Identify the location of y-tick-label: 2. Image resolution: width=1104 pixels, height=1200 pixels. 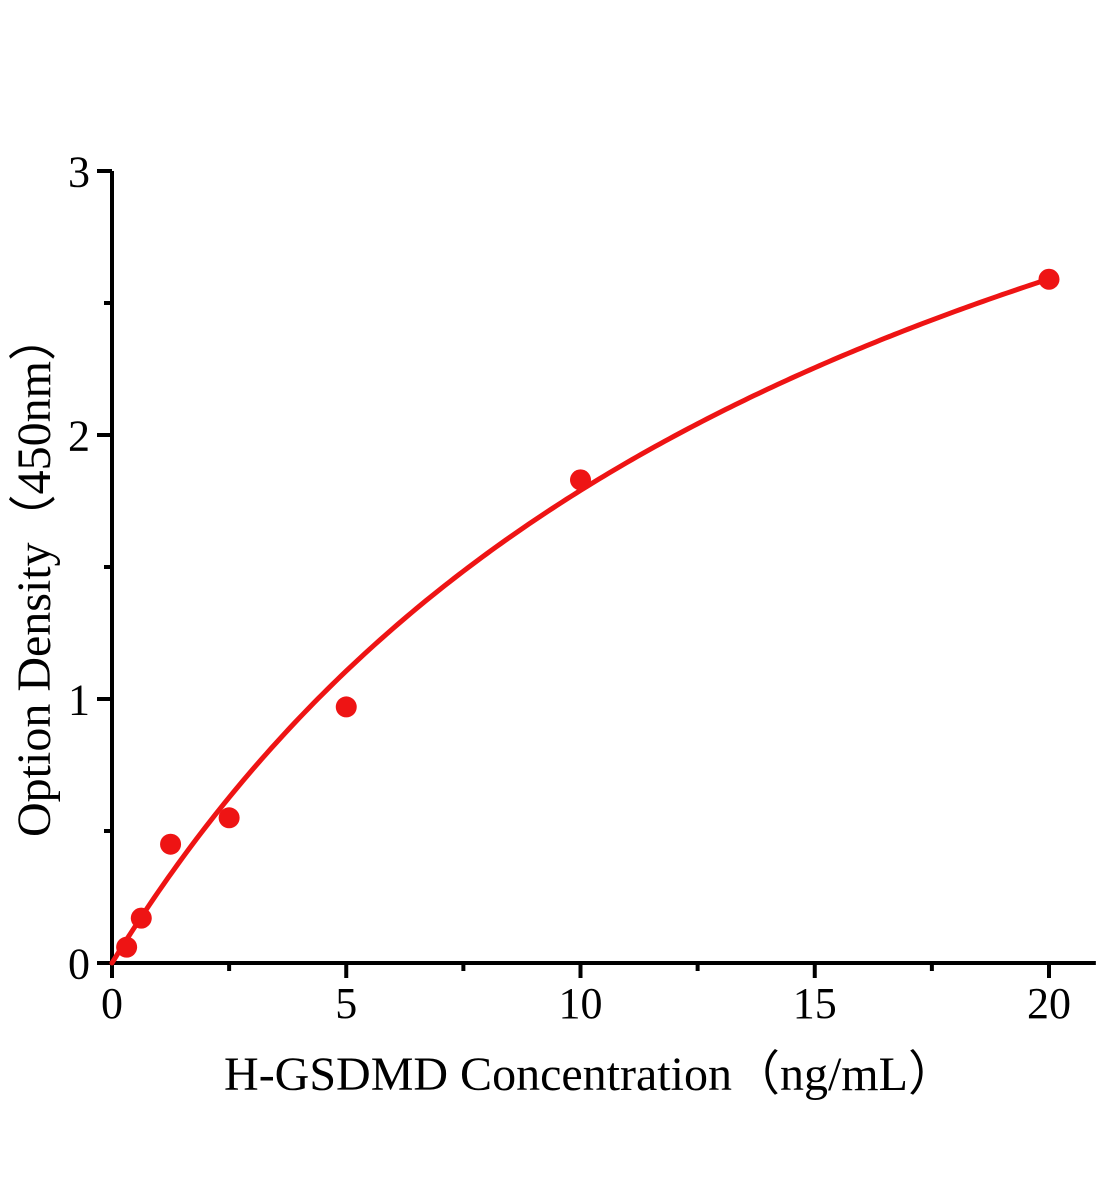
(79, 435).